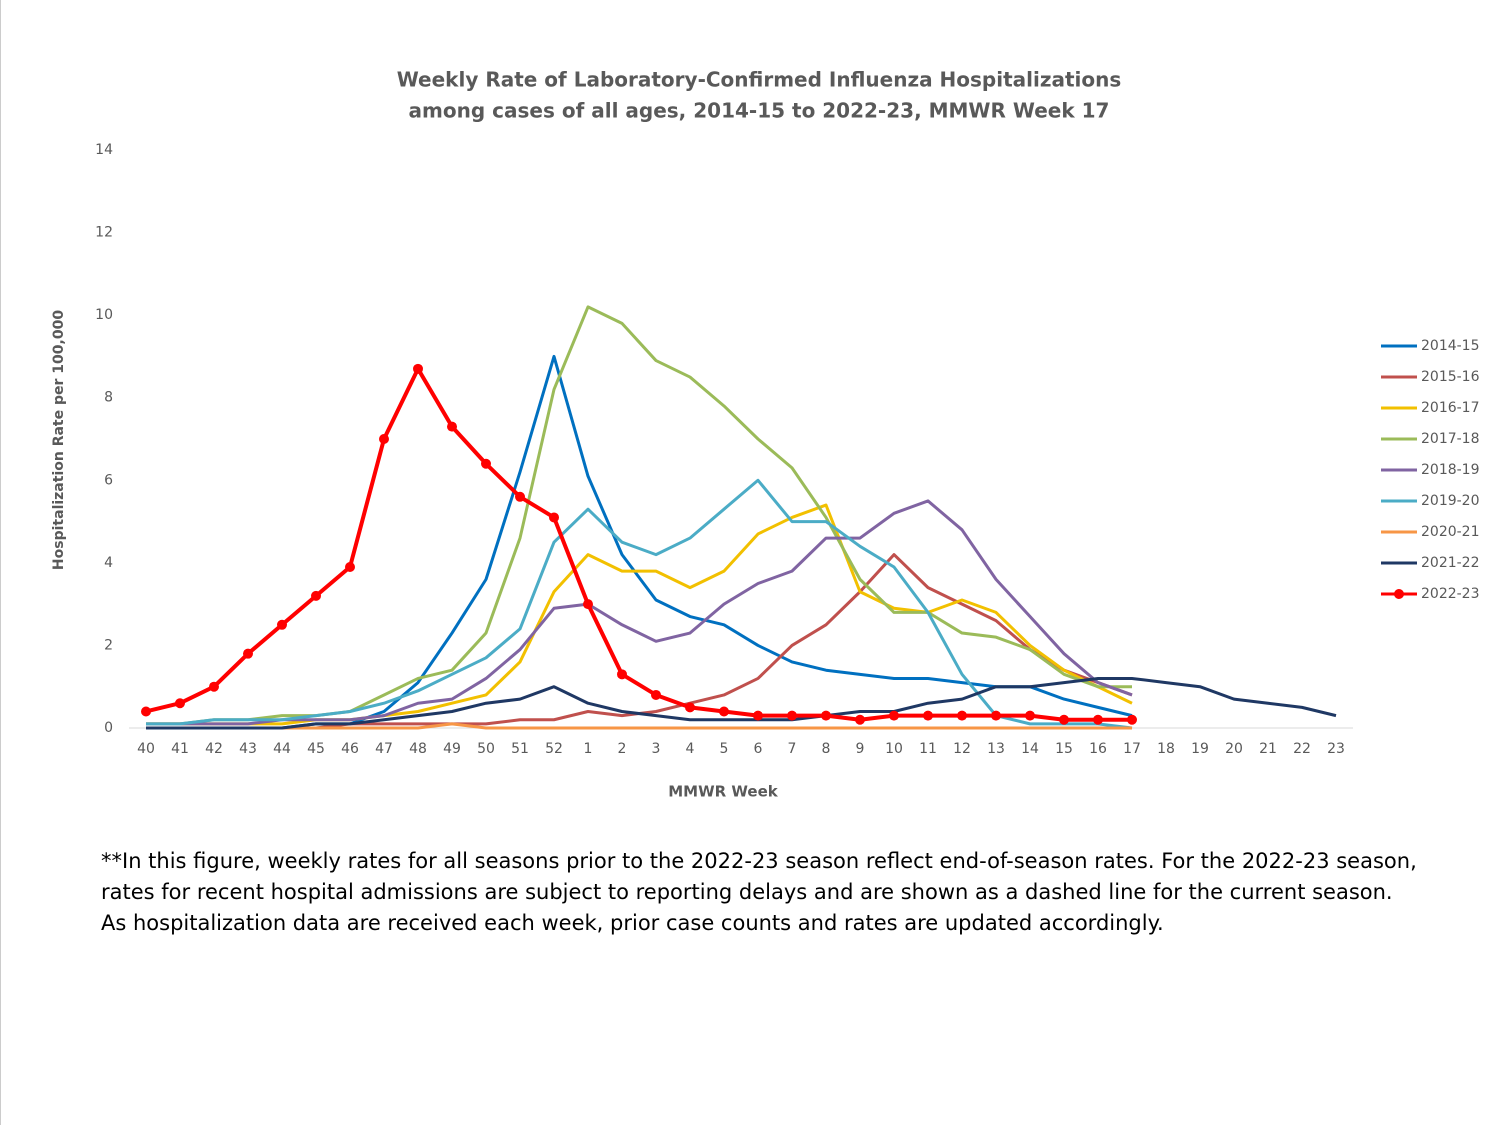  I want to click on x-tick-label: 8, so click(826, 749).